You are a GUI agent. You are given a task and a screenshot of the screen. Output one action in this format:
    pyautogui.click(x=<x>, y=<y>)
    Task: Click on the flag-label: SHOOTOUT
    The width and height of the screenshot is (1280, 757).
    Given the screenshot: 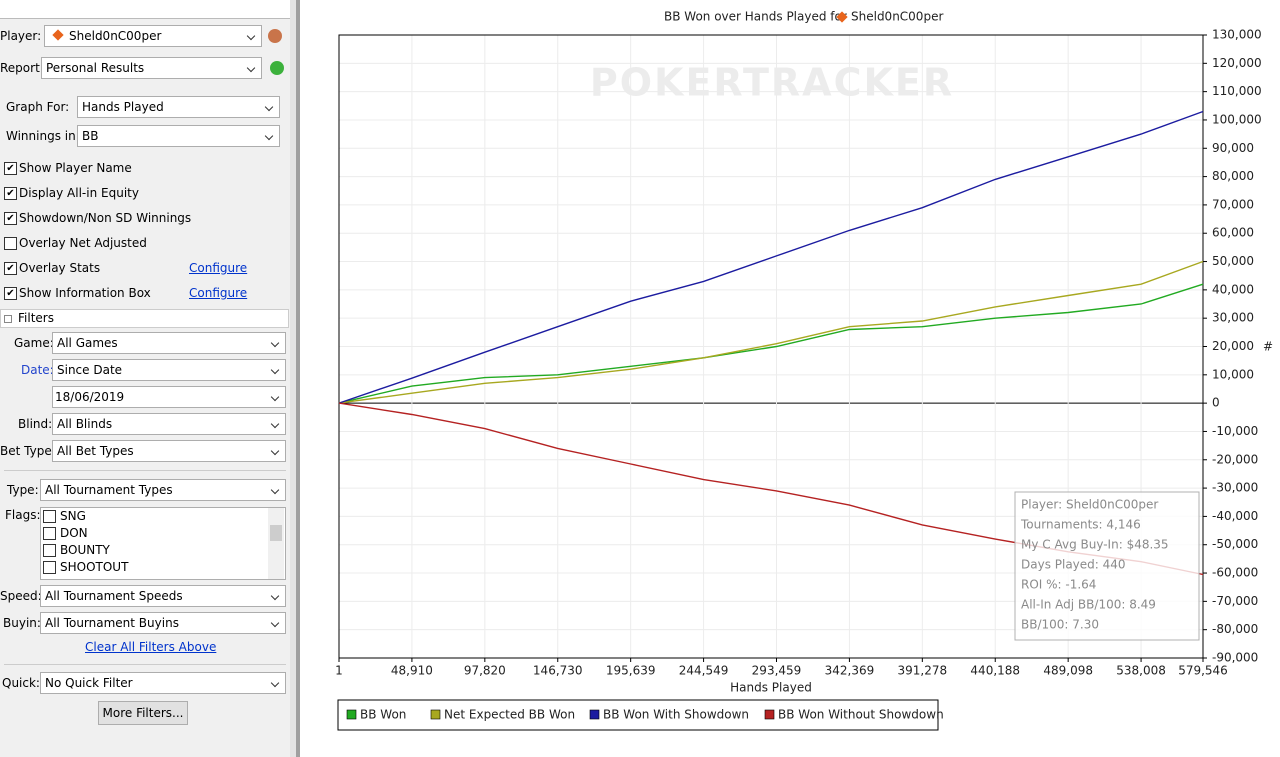 What is the action you would take?
    pyautogui.click(x=94, y=567)
    